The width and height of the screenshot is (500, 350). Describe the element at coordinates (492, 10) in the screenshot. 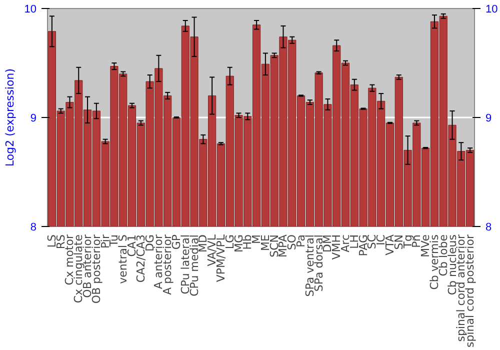

I see `y2-tick-label: 10` at that location.